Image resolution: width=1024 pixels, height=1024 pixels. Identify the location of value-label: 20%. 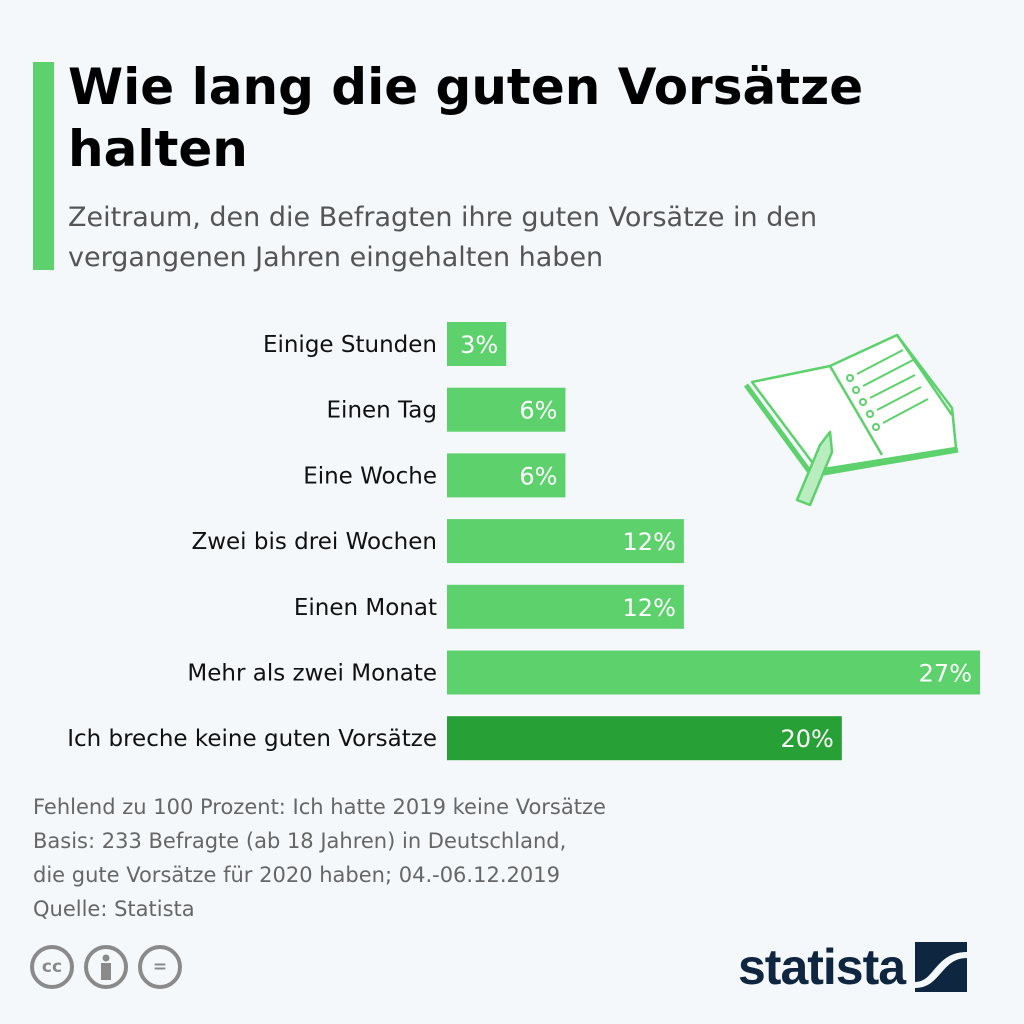
(806, 739).